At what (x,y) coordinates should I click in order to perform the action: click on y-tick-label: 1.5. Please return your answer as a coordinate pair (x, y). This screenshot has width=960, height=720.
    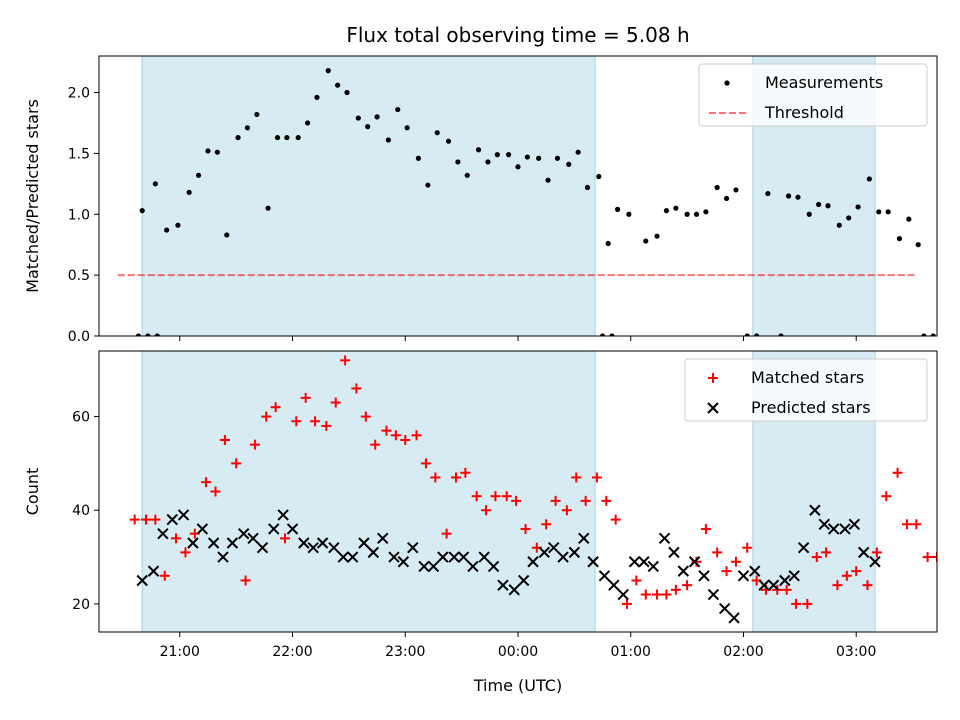
    Looking at the image, I should click on (79, 154).